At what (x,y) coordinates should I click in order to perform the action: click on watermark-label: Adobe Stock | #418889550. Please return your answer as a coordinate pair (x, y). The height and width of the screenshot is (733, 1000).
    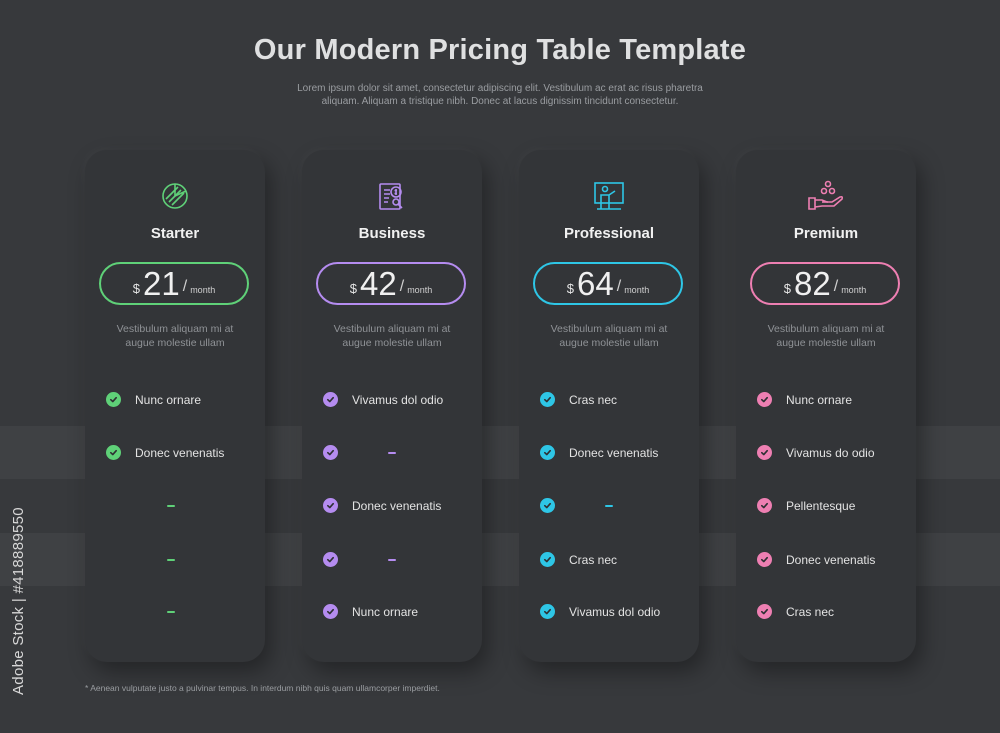
    Looking at the image, I should click on (18, 601).